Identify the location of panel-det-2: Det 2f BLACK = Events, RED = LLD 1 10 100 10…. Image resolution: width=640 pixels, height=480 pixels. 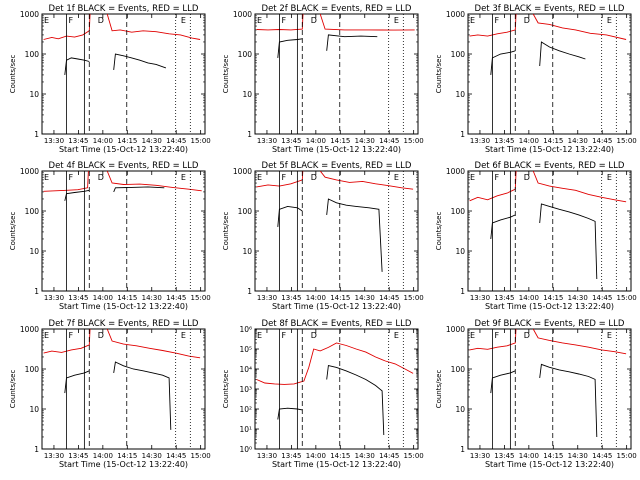
(323, 79).